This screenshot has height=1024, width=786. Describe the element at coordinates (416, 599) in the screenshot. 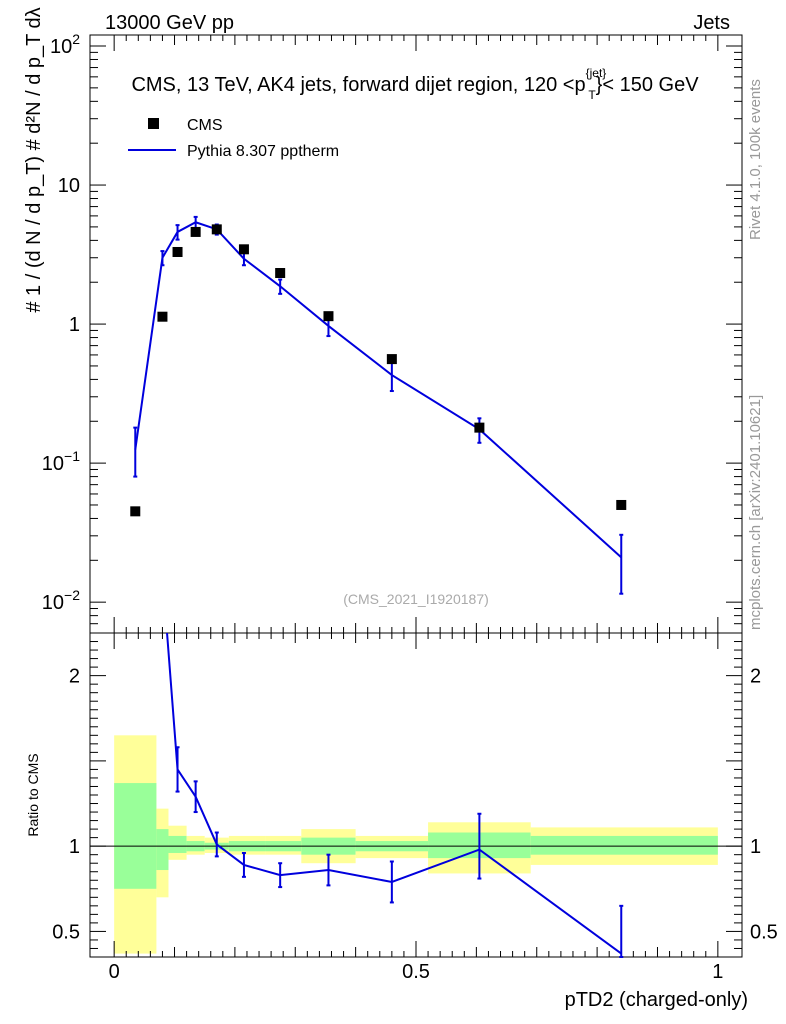

I see `analysis-watermark: (CMS_2021_I1920187)` at that location.